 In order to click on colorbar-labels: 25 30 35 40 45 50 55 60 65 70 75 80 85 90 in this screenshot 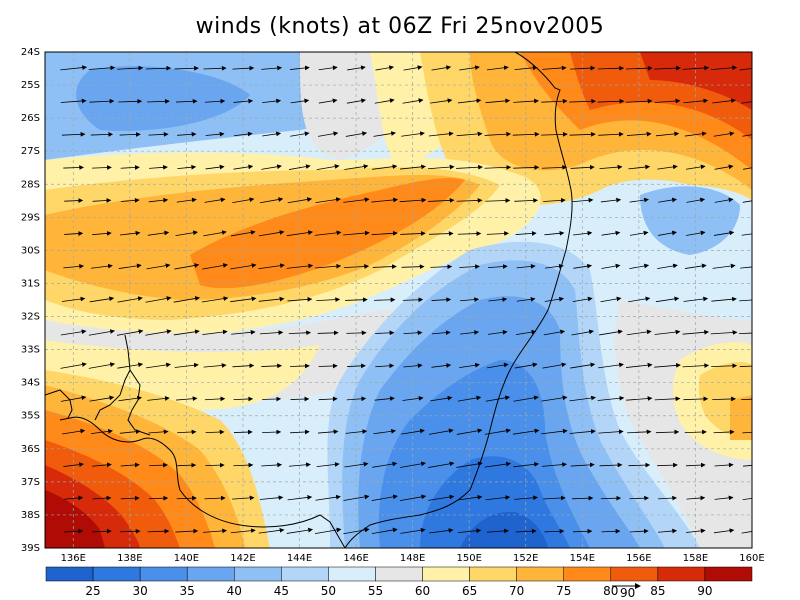, I will do `click(398, 591)`.